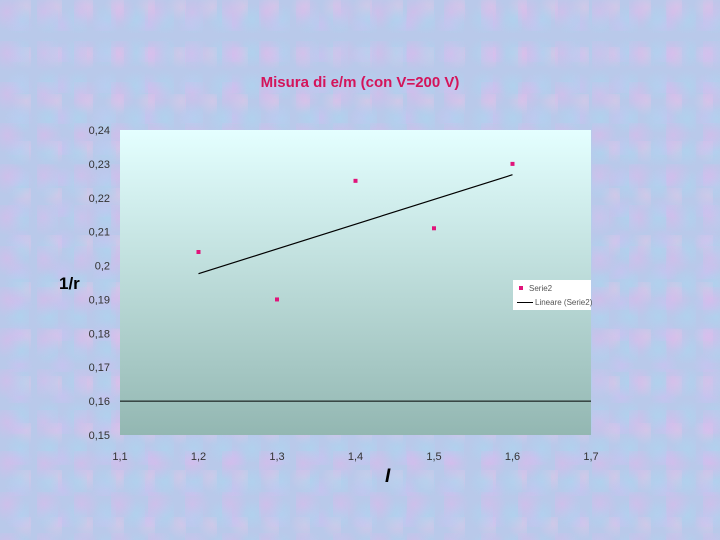  Describe the element at coordinates (433, 457) in the screenshot. I see `x-tick-label: 1,5` at that location.